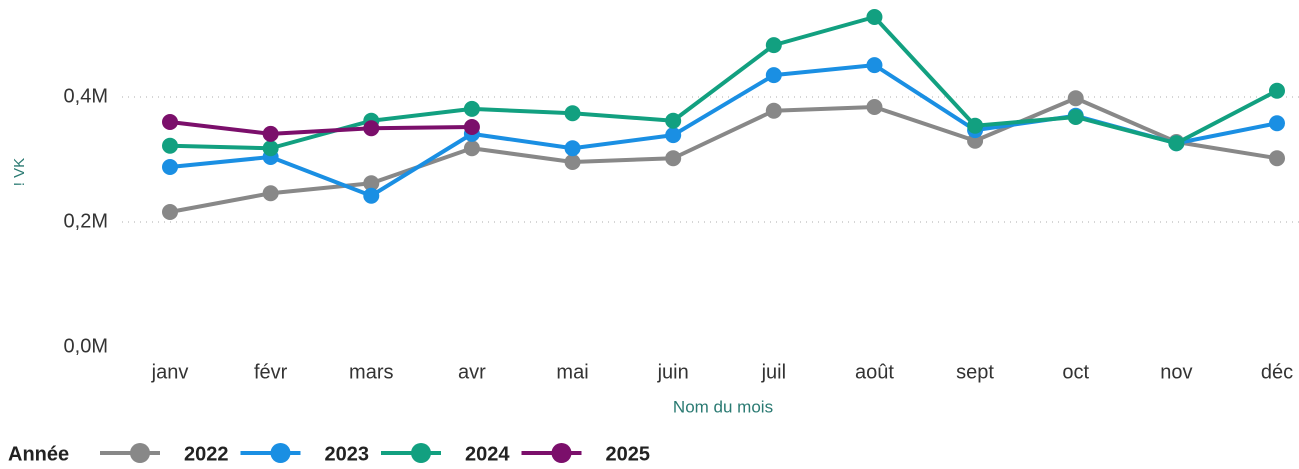 Image resolution: width=1299 pixels, height=469 pixels. I want to click on legend-label: 2022, so click(206, 454).